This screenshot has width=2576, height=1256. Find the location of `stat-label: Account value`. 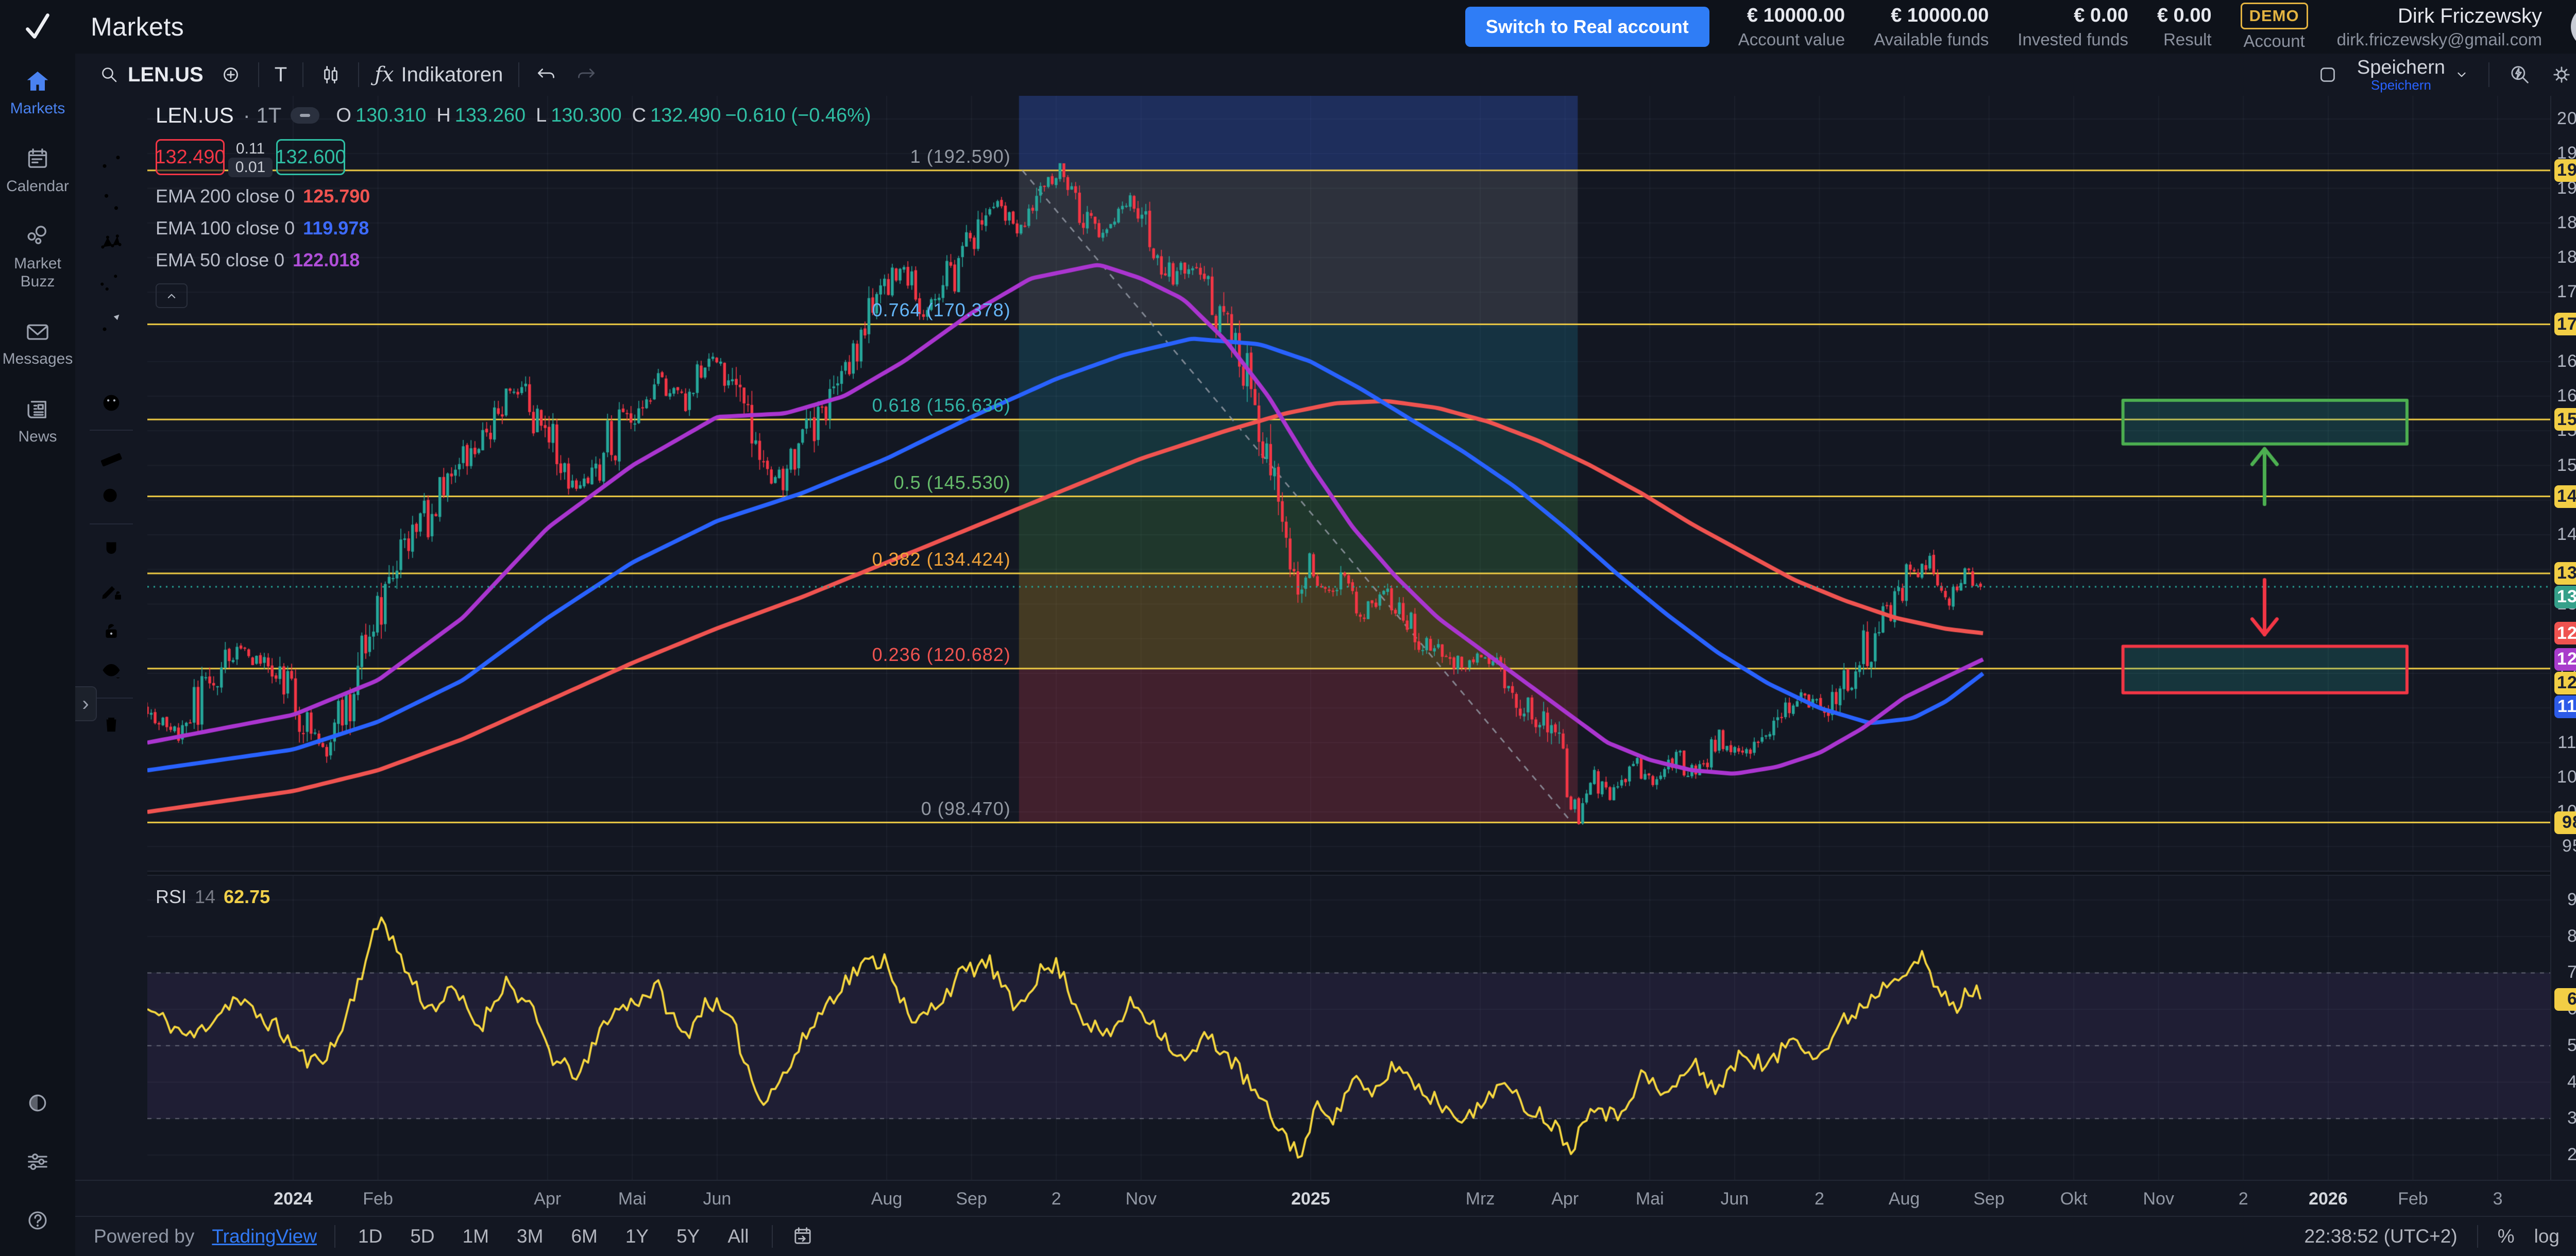

stat-label: Account value is located at coordinates (1792, 39).